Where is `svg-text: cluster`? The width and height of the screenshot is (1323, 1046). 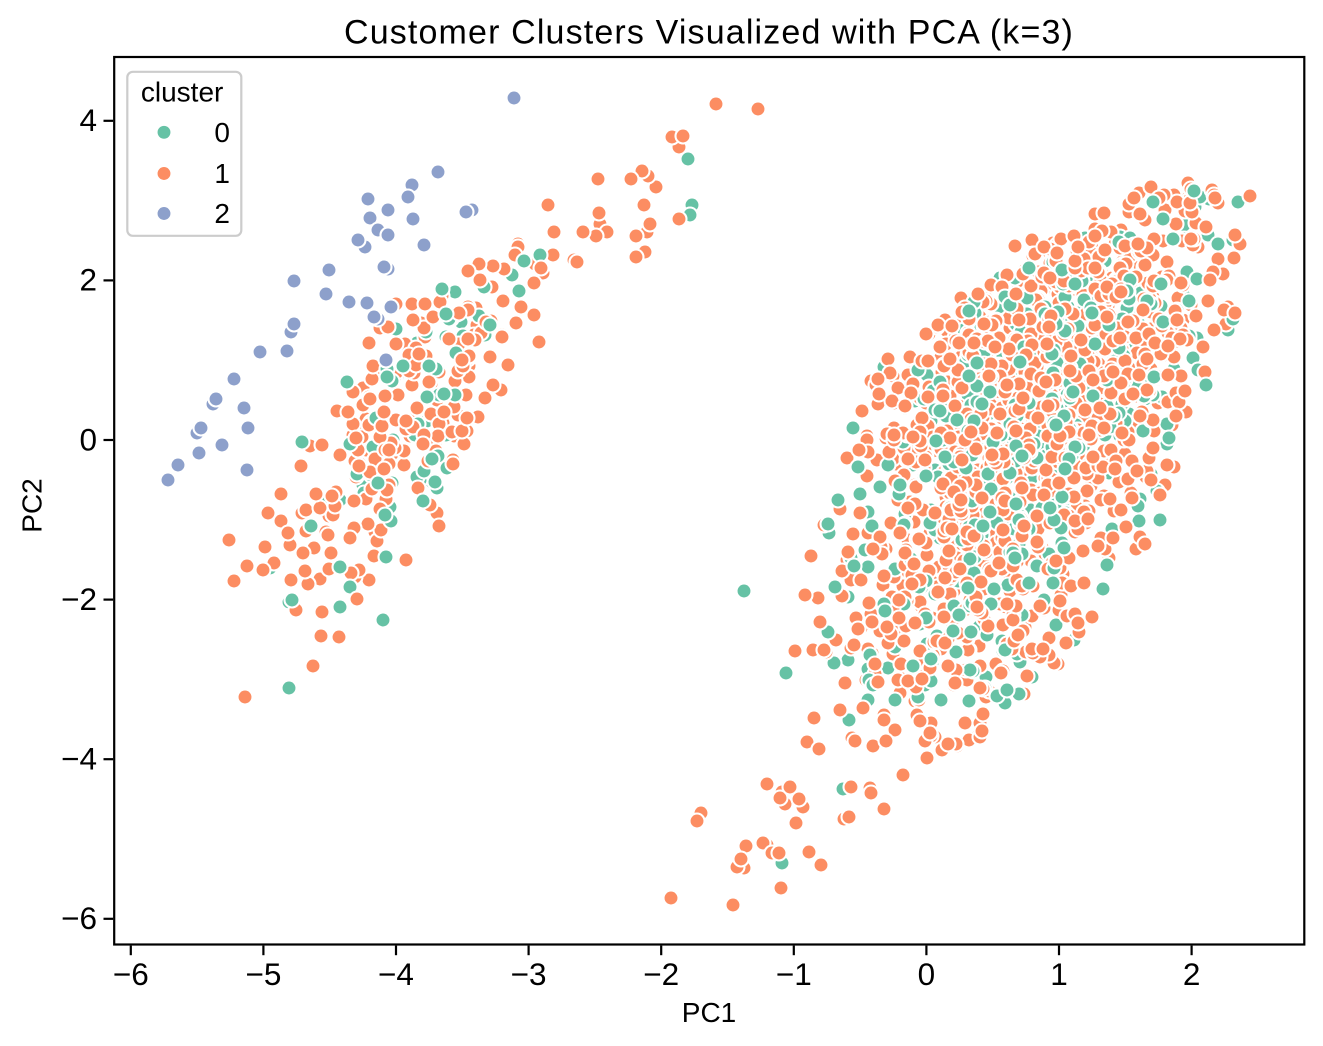 svg-text: cluster is located at coordinates (182, 91).